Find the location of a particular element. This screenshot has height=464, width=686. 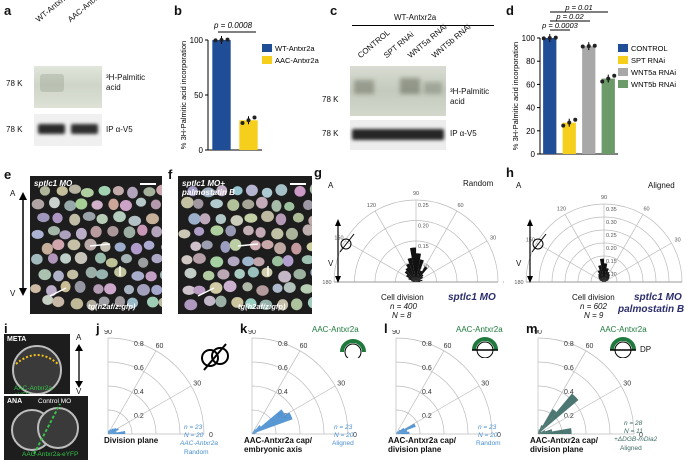

cap-icon-m is located at coordinates (623, 347).